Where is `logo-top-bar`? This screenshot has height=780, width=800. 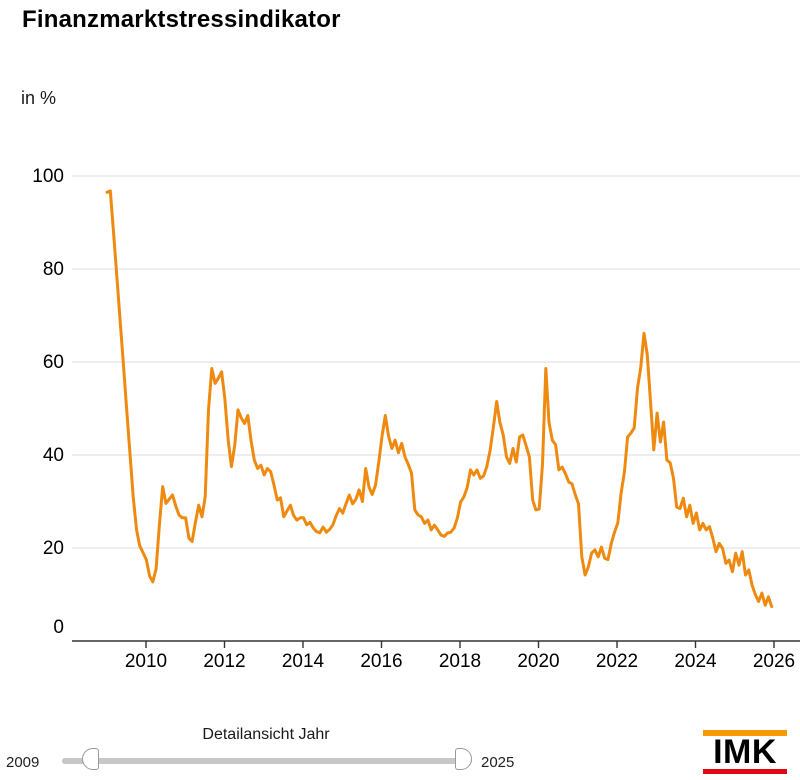
logo-top-bar is located at coordinates (745, 733).